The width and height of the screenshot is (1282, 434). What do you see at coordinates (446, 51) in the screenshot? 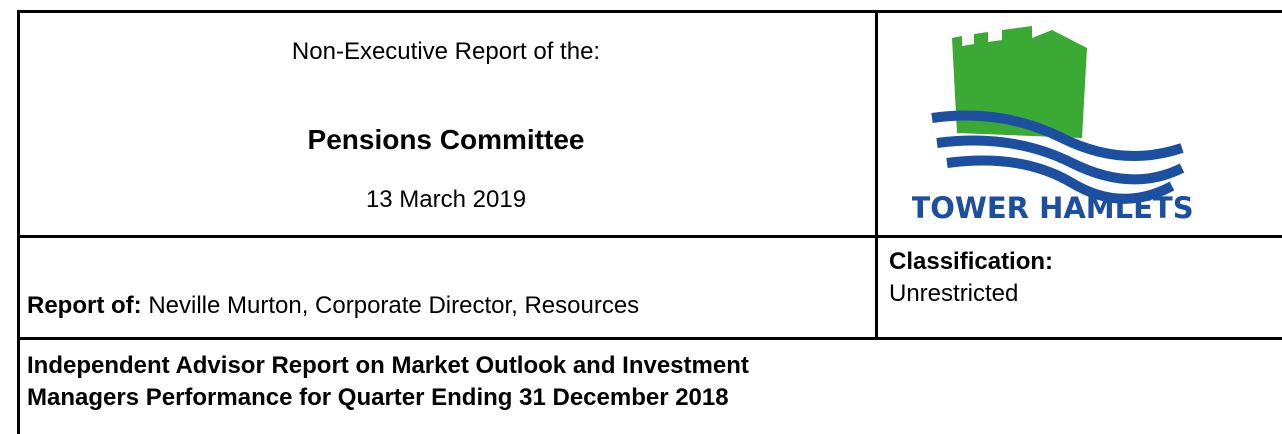
I see `pre-title: Non-Executive Report of the:` at bounding box center [446, 51].